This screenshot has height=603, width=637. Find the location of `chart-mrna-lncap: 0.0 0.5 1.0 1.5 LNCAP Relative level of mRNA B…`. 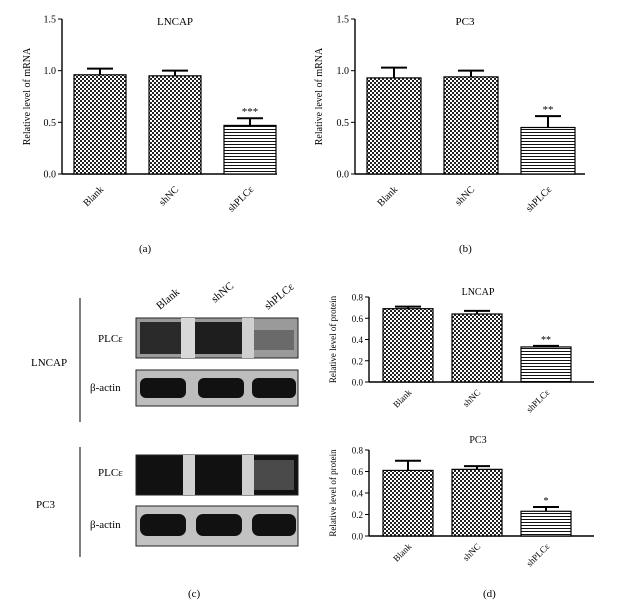

chart-mrna-lncap: 0.0 0.5 1.0 1.5 LNCAP Relative level of mRNA B… is located at coordinates (149, 114).